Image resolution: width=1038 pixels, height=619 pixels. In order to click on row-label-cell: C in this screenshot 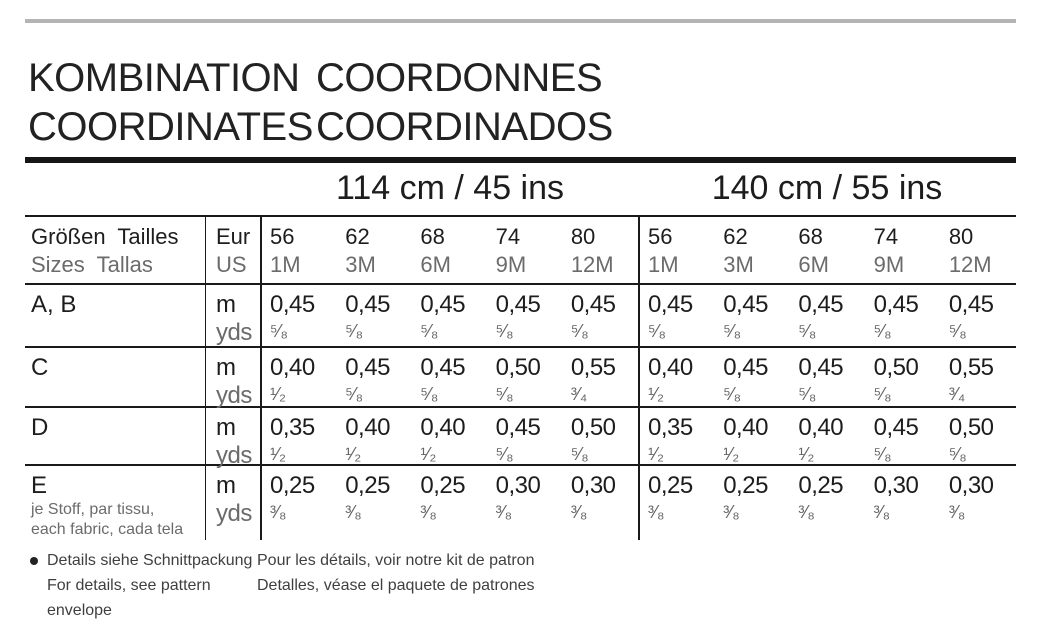, I will do `click(115, 377)`.